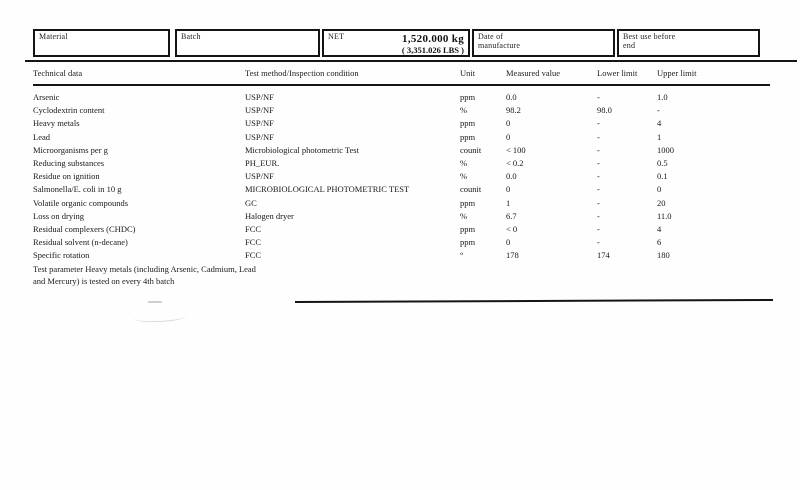 This screenshot has width=800, height=490. Describe the element at coordinates (61, 255) in the screenshot. I see `cell-technical-data: Specific rotation` at that location.